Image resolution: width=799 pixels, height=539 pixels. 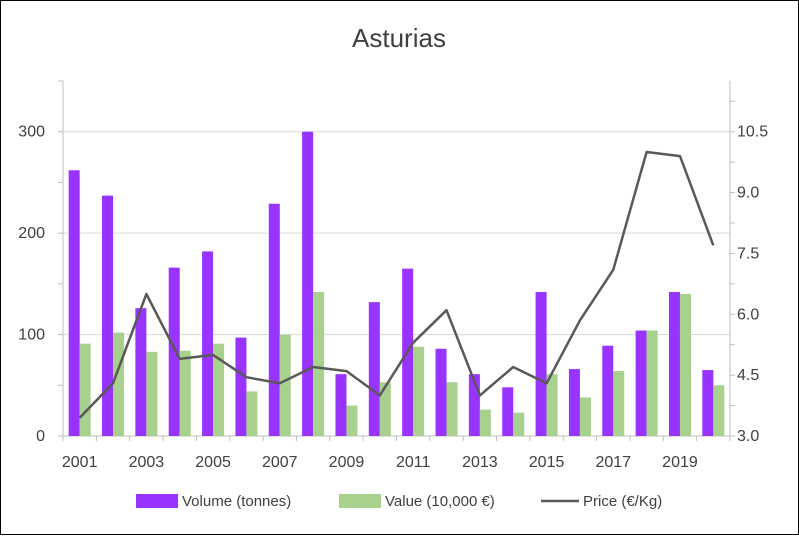 What do you see at coordinates (31, 233) in the screenshot?
I see `y-left-tick-label: 200` at bounding box center [31, 233].